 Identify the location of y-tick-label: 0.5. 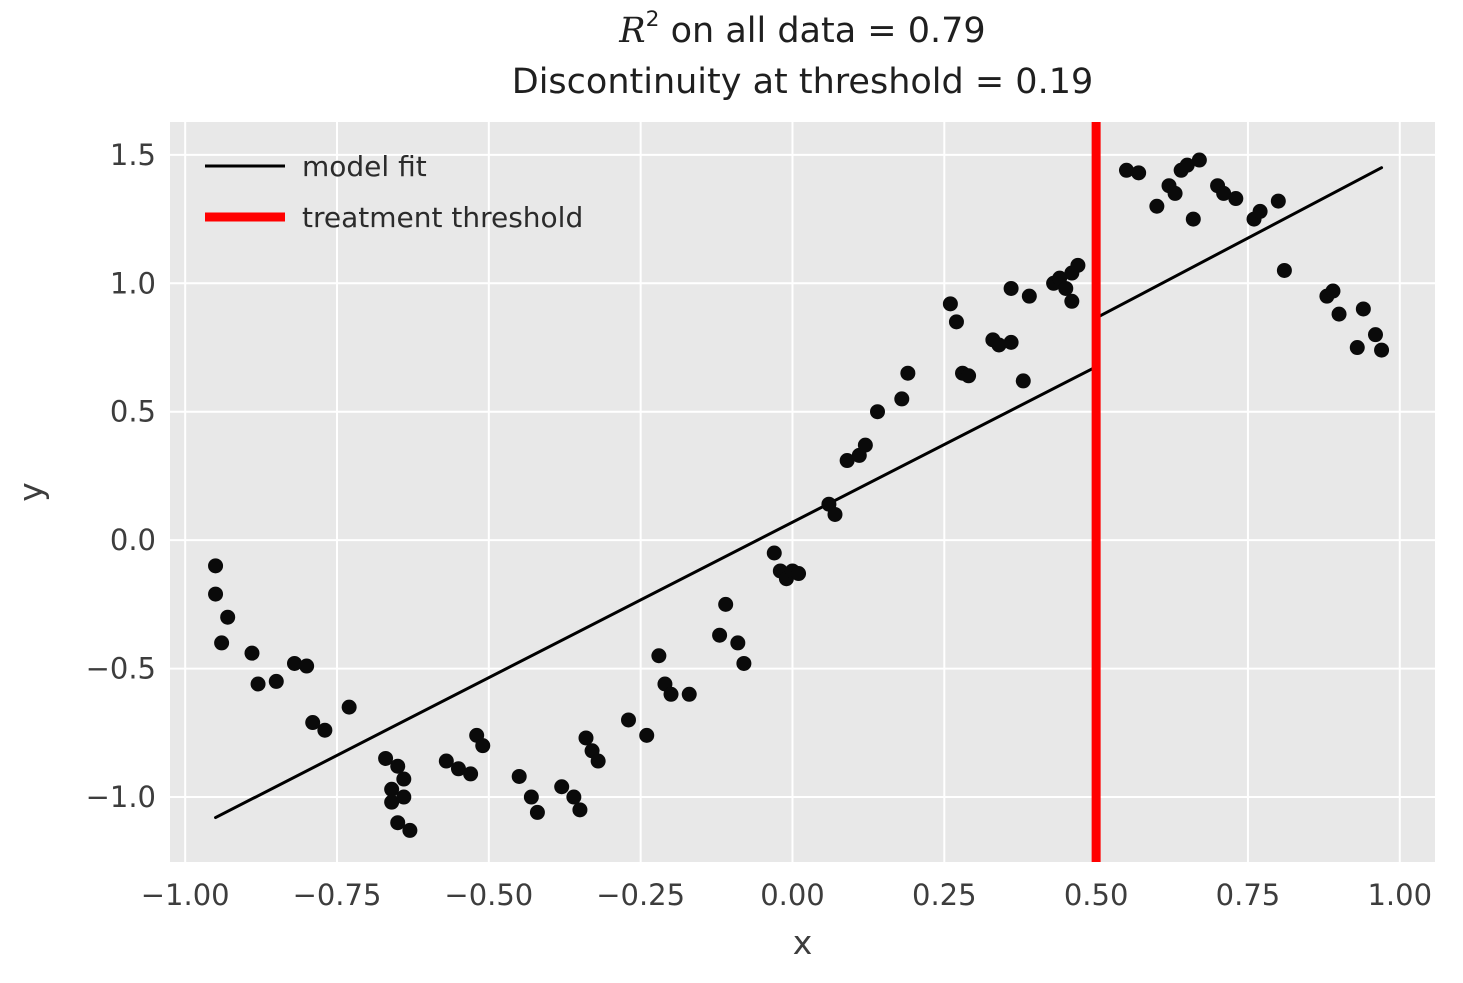
(133, 412).